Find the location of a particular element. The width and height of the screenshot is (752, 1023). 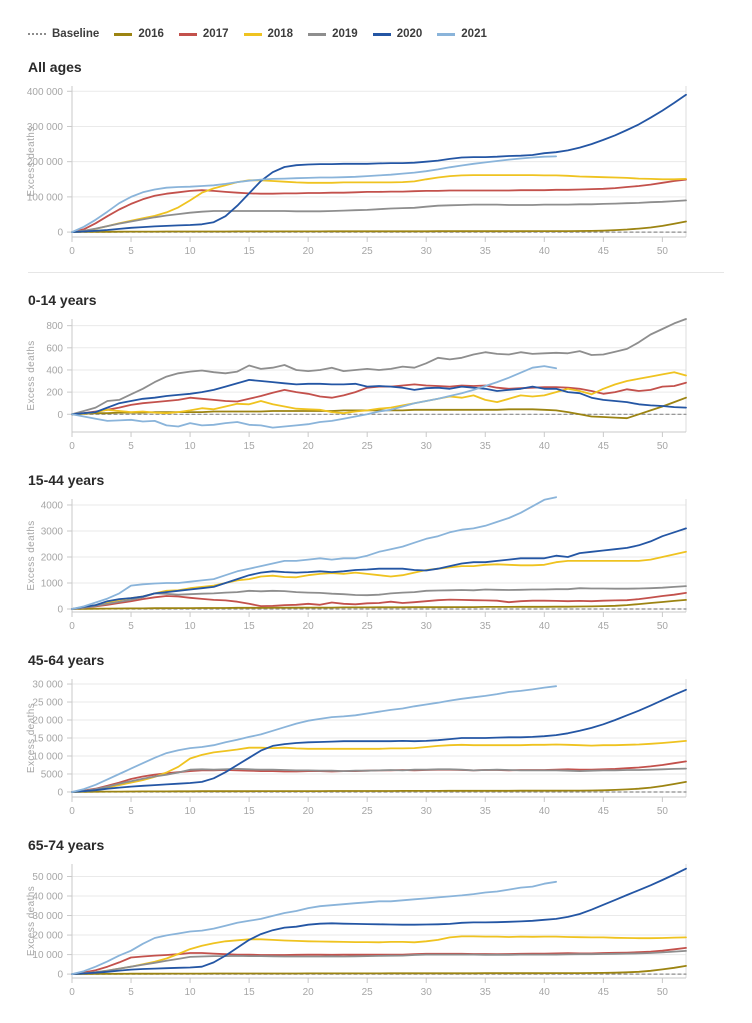

legend-label-2018: 2018 is located at coordinates (280, 34).